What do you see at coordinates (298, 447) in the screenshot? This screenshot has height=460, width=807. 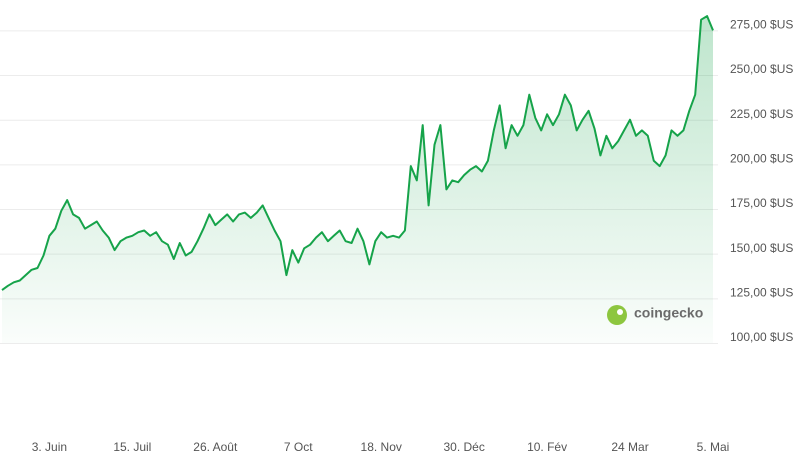 I see `x-tick-label: 7 Oct` at bounding box center [298, 447].